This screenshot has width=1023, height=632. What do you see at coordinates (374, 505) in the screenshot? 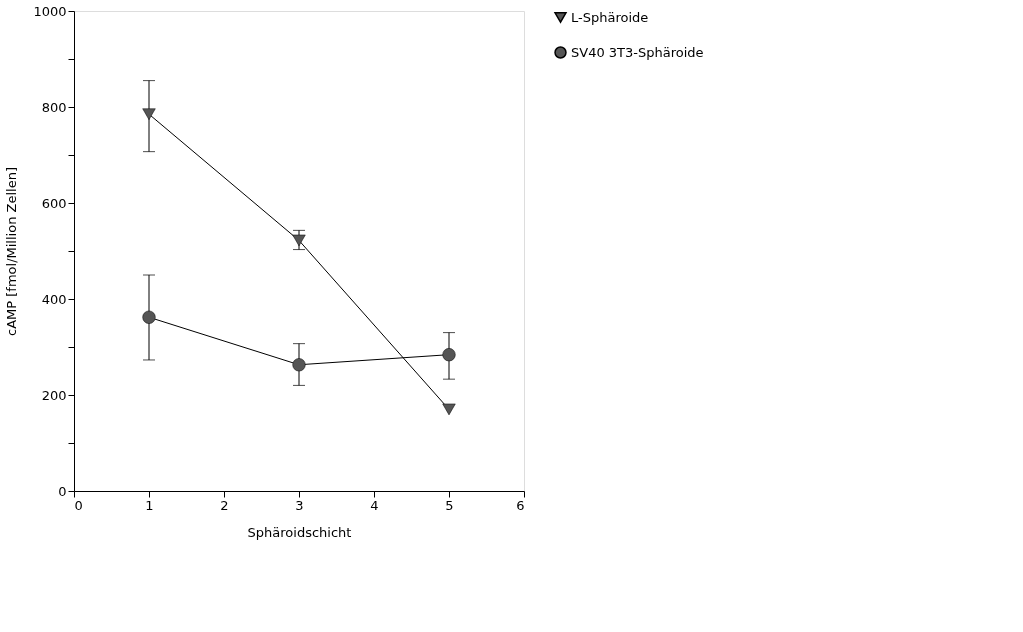
I see `x-tick-label: 4` at bounding box center [374, 505].